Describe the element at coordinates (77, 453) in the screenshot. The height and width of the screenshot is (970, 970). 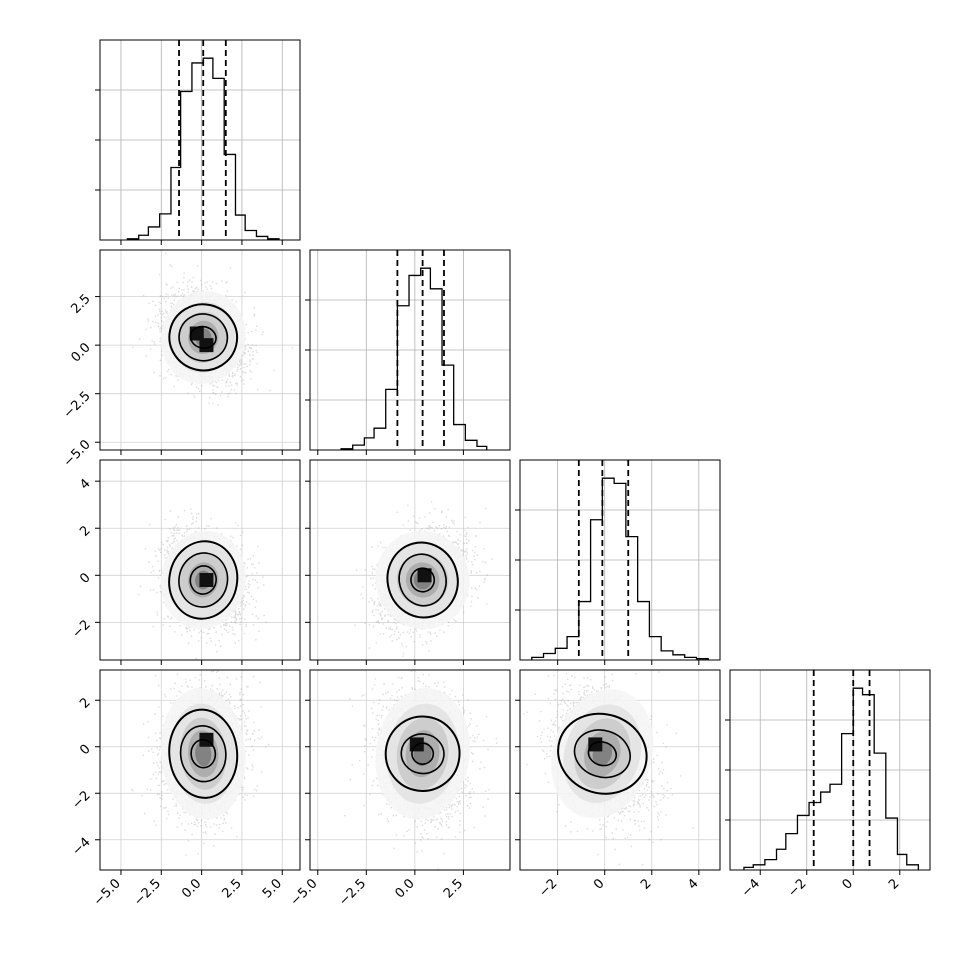
I see `y-tick-label: −5.0` at that location.